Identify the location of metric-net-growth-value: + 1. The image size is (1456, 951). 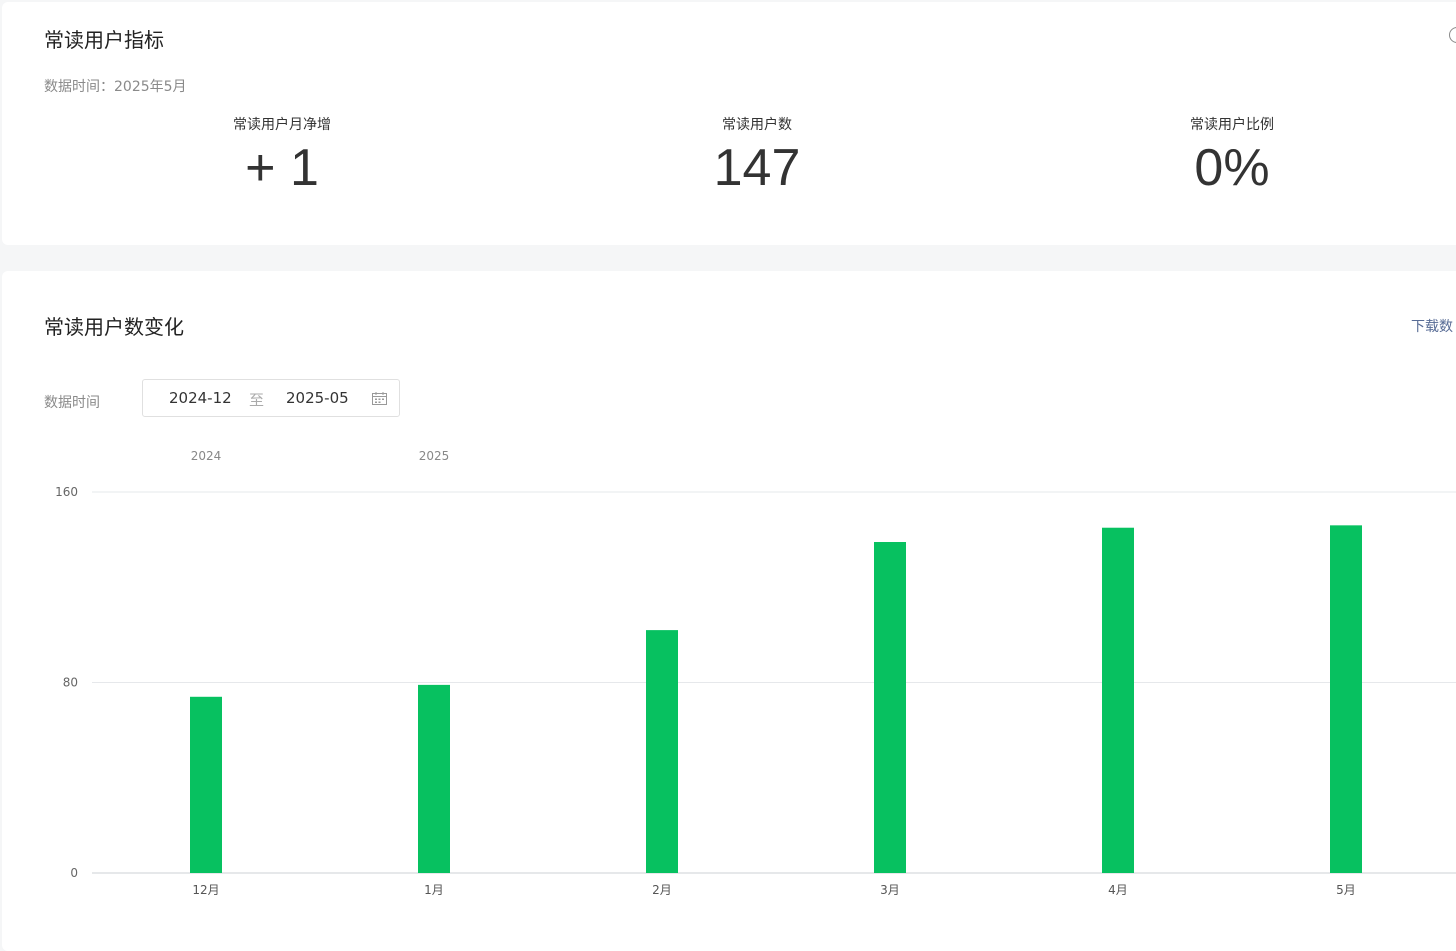
(282, 168).